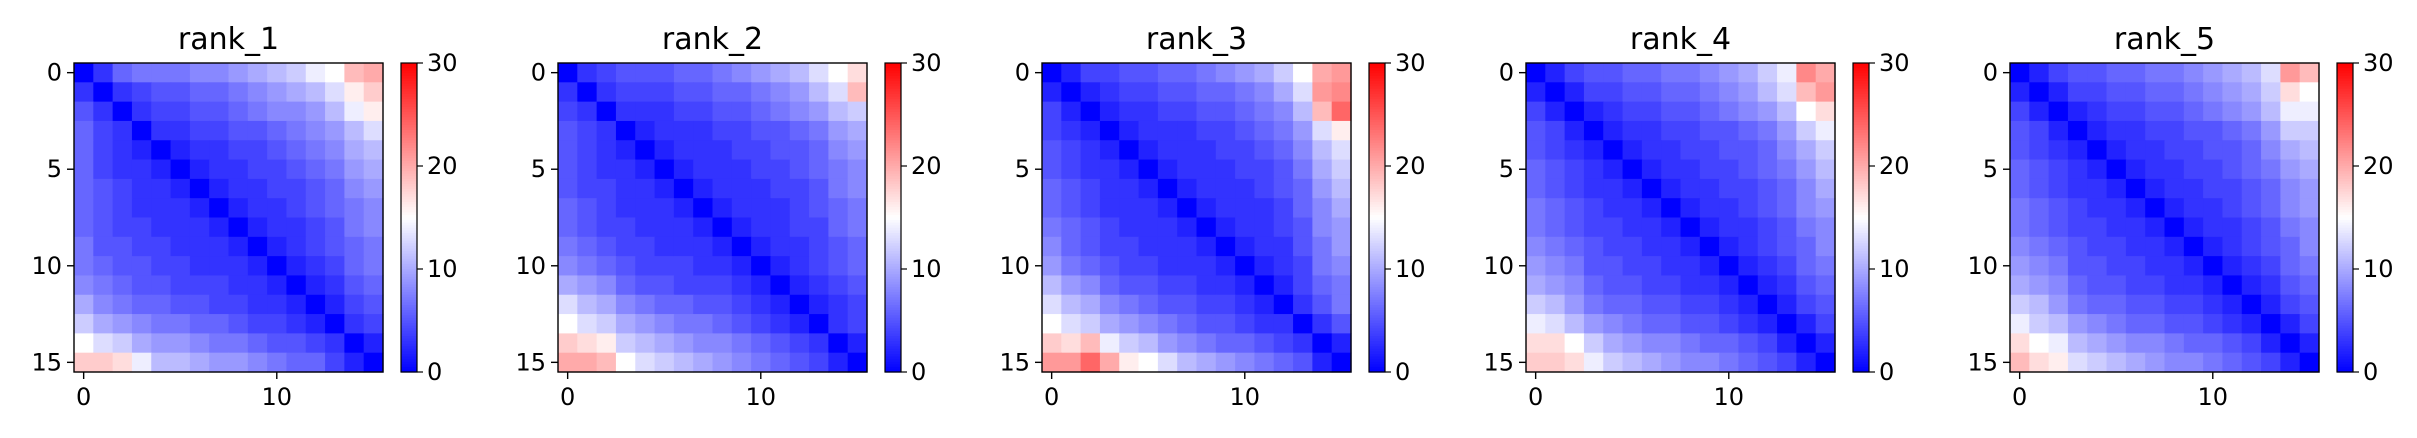 This screenshot has width=2417, height=438. I want to click on colorbar-tick-label: 30, so click(1894, 63).